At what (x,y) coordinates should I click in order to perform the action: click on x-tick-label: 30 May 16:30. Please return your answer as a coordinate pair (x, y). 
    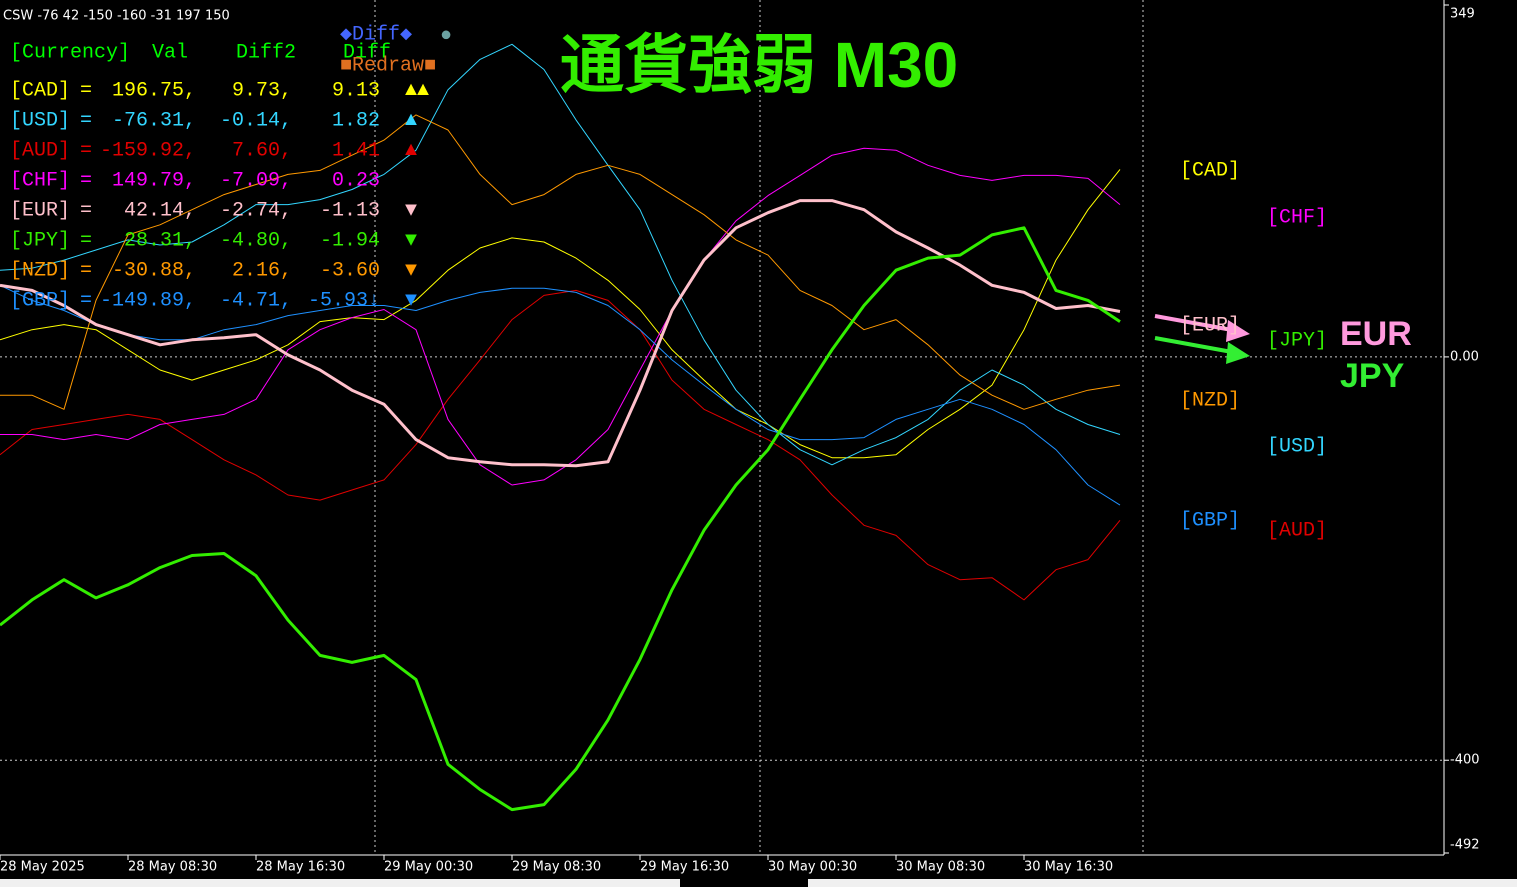
    Looking at the image, I should click on (1068, 867).